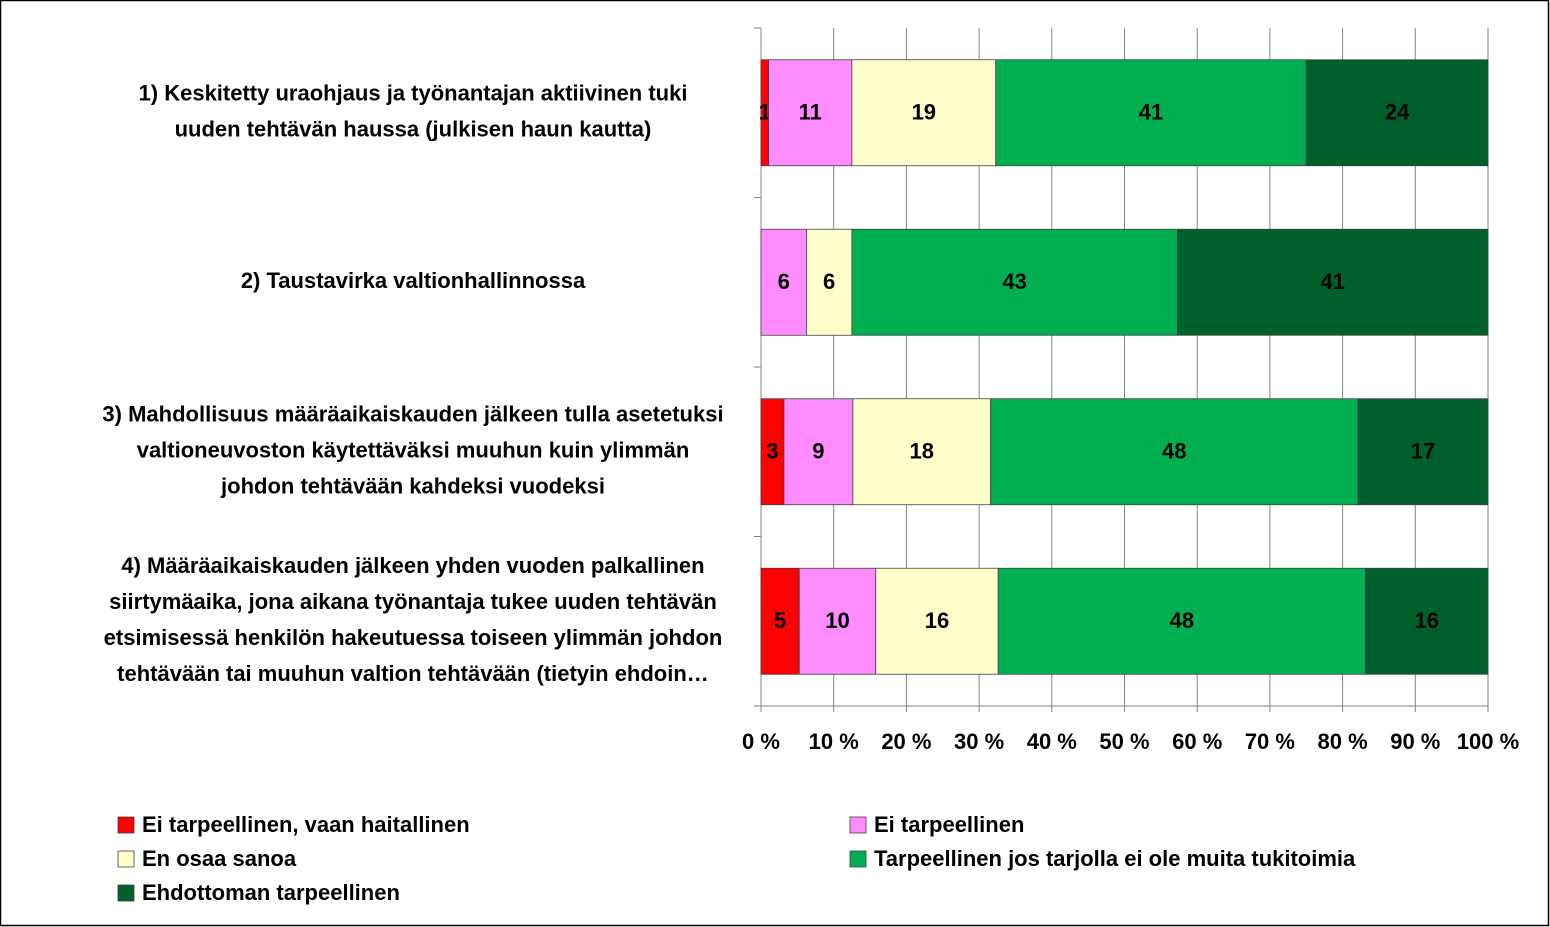 The width and height of the screenshot is (1550, 927). Describe the element at coordinates (1124, 741) in the screenshot. I see `x-tick-label: 50 %` at that location.